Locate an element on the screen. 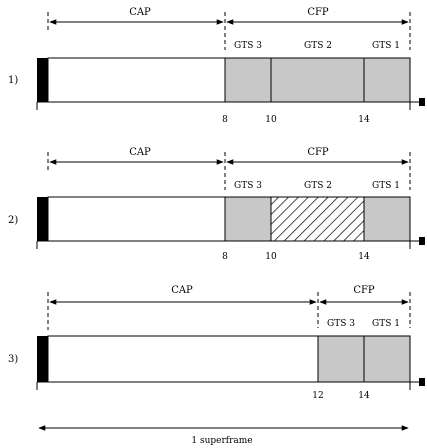  superframe-label: 1 superframe is located at coordinates (221, 441).